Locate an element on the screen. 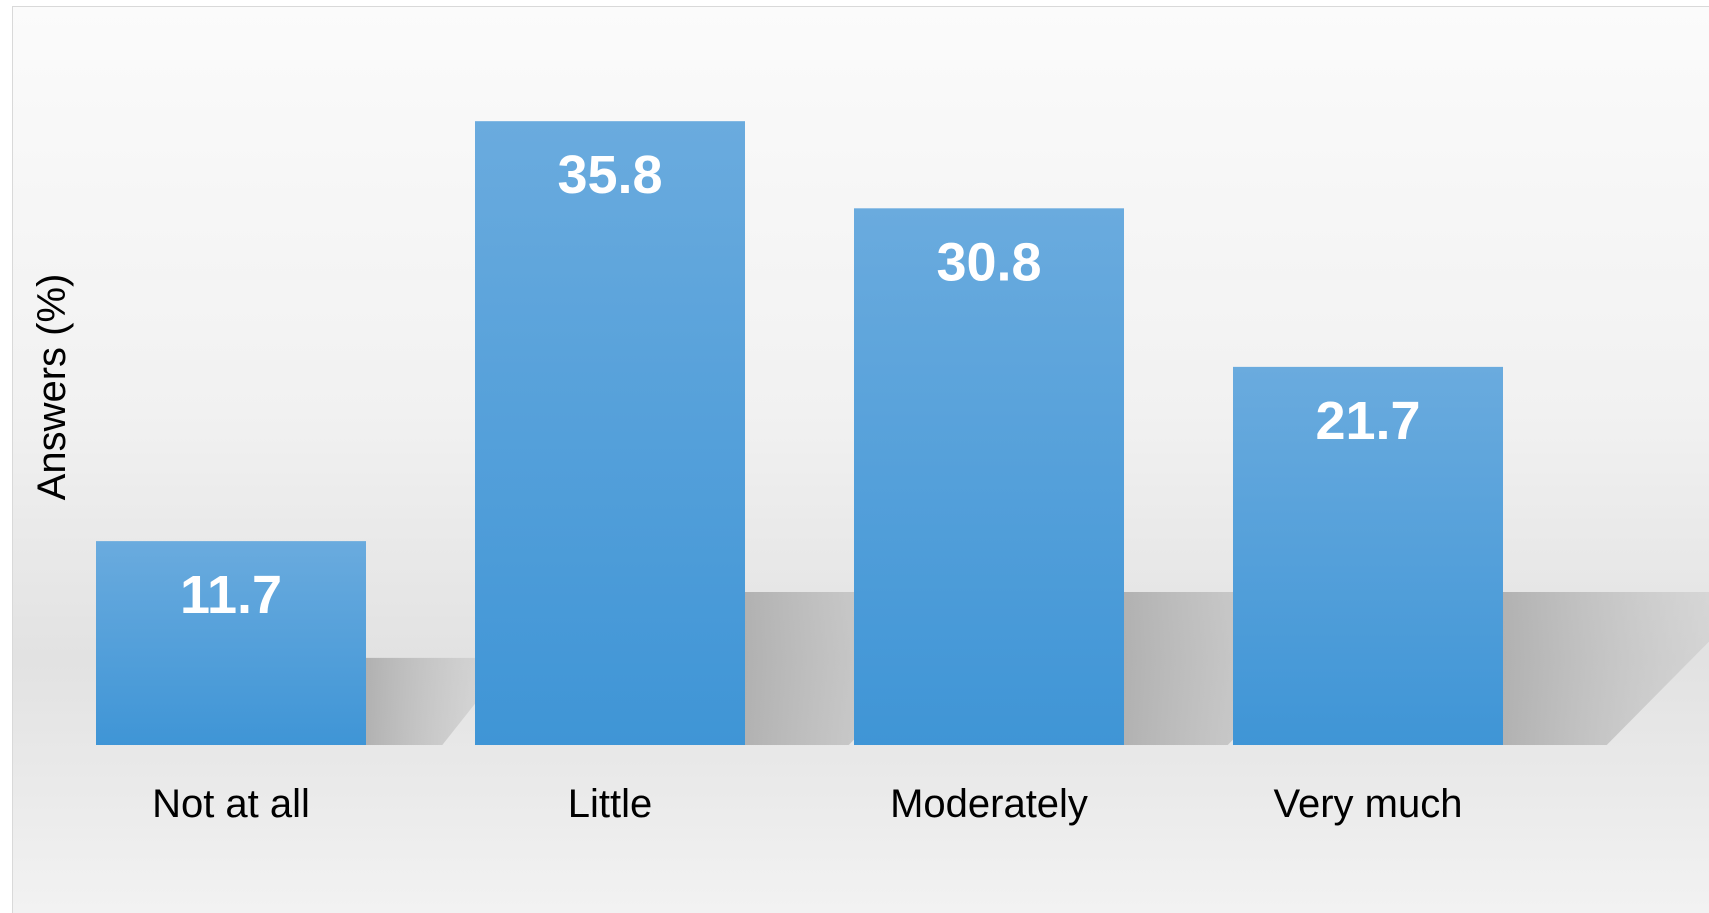 Image resolution: width=1709 pixels, height=913 pixels. data-label-little: 35.8 is located at coordinates (609, 175).